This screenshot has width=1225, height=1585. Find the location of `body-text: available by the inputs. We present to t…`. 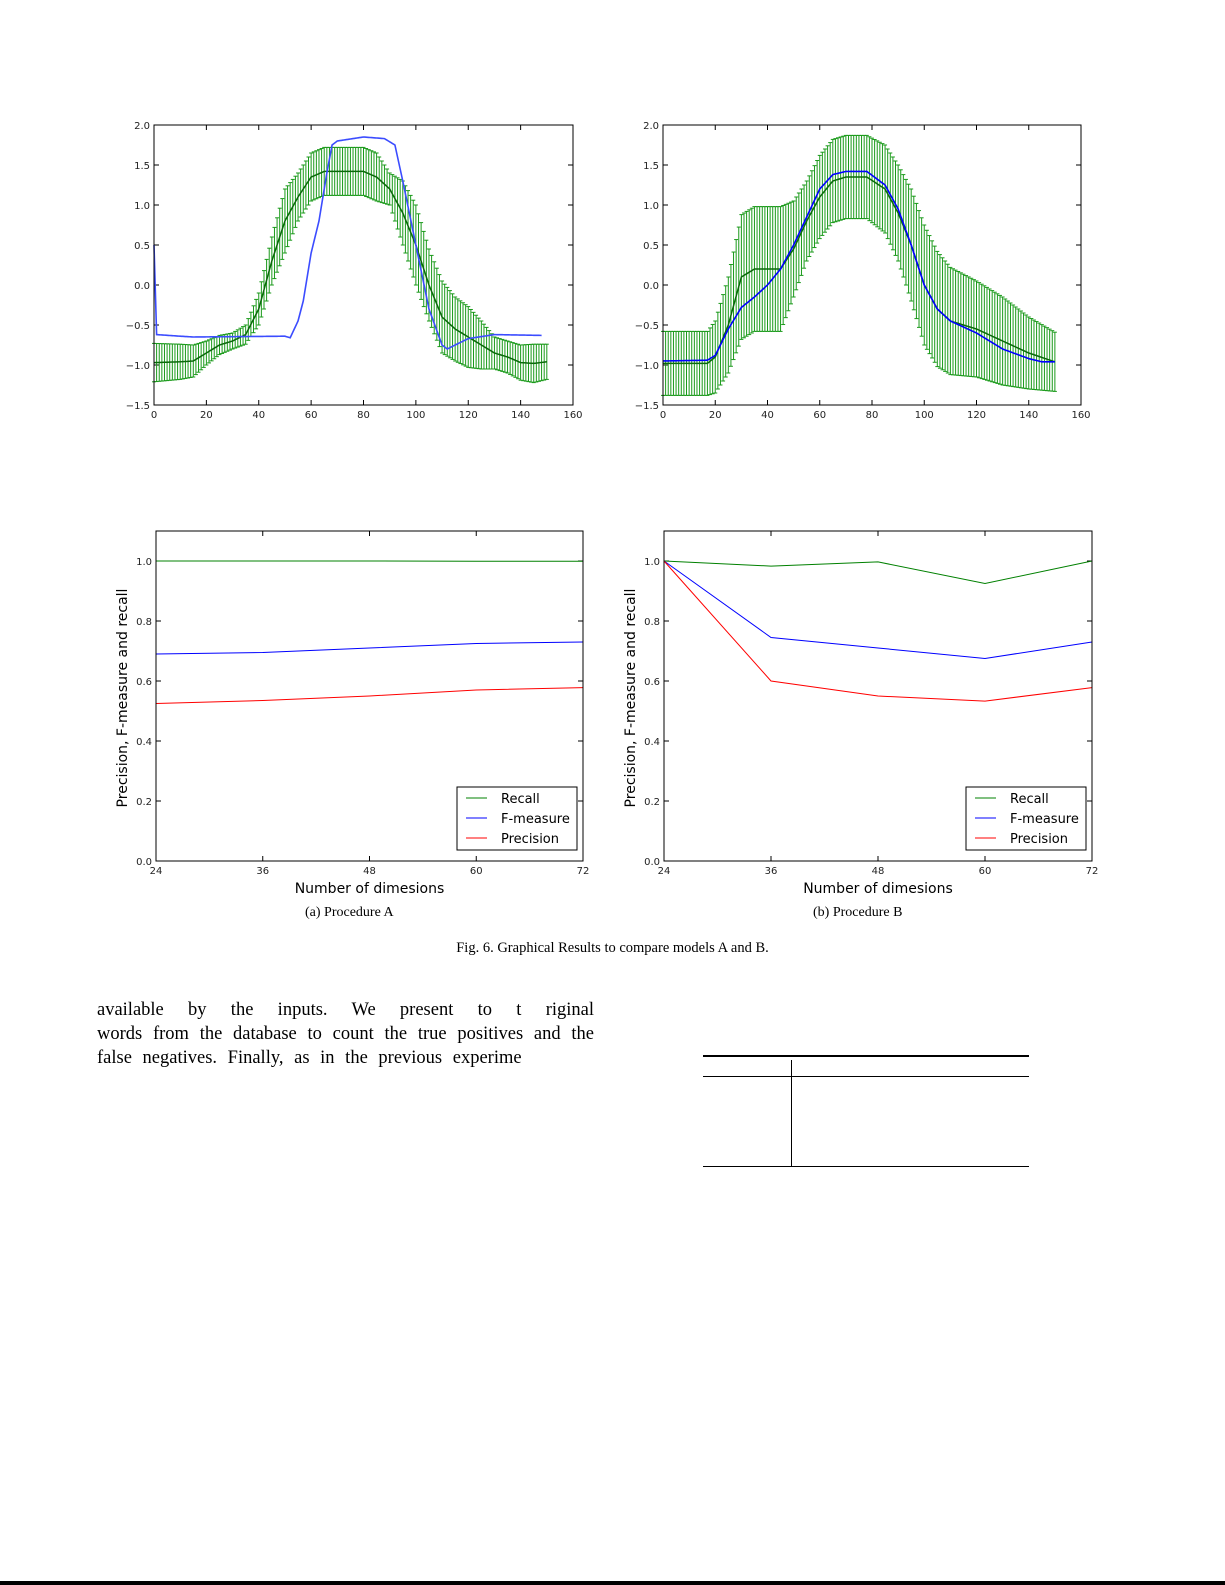

body-text: available by the inputs. We present to t… is located at coordinates (345, 1034).